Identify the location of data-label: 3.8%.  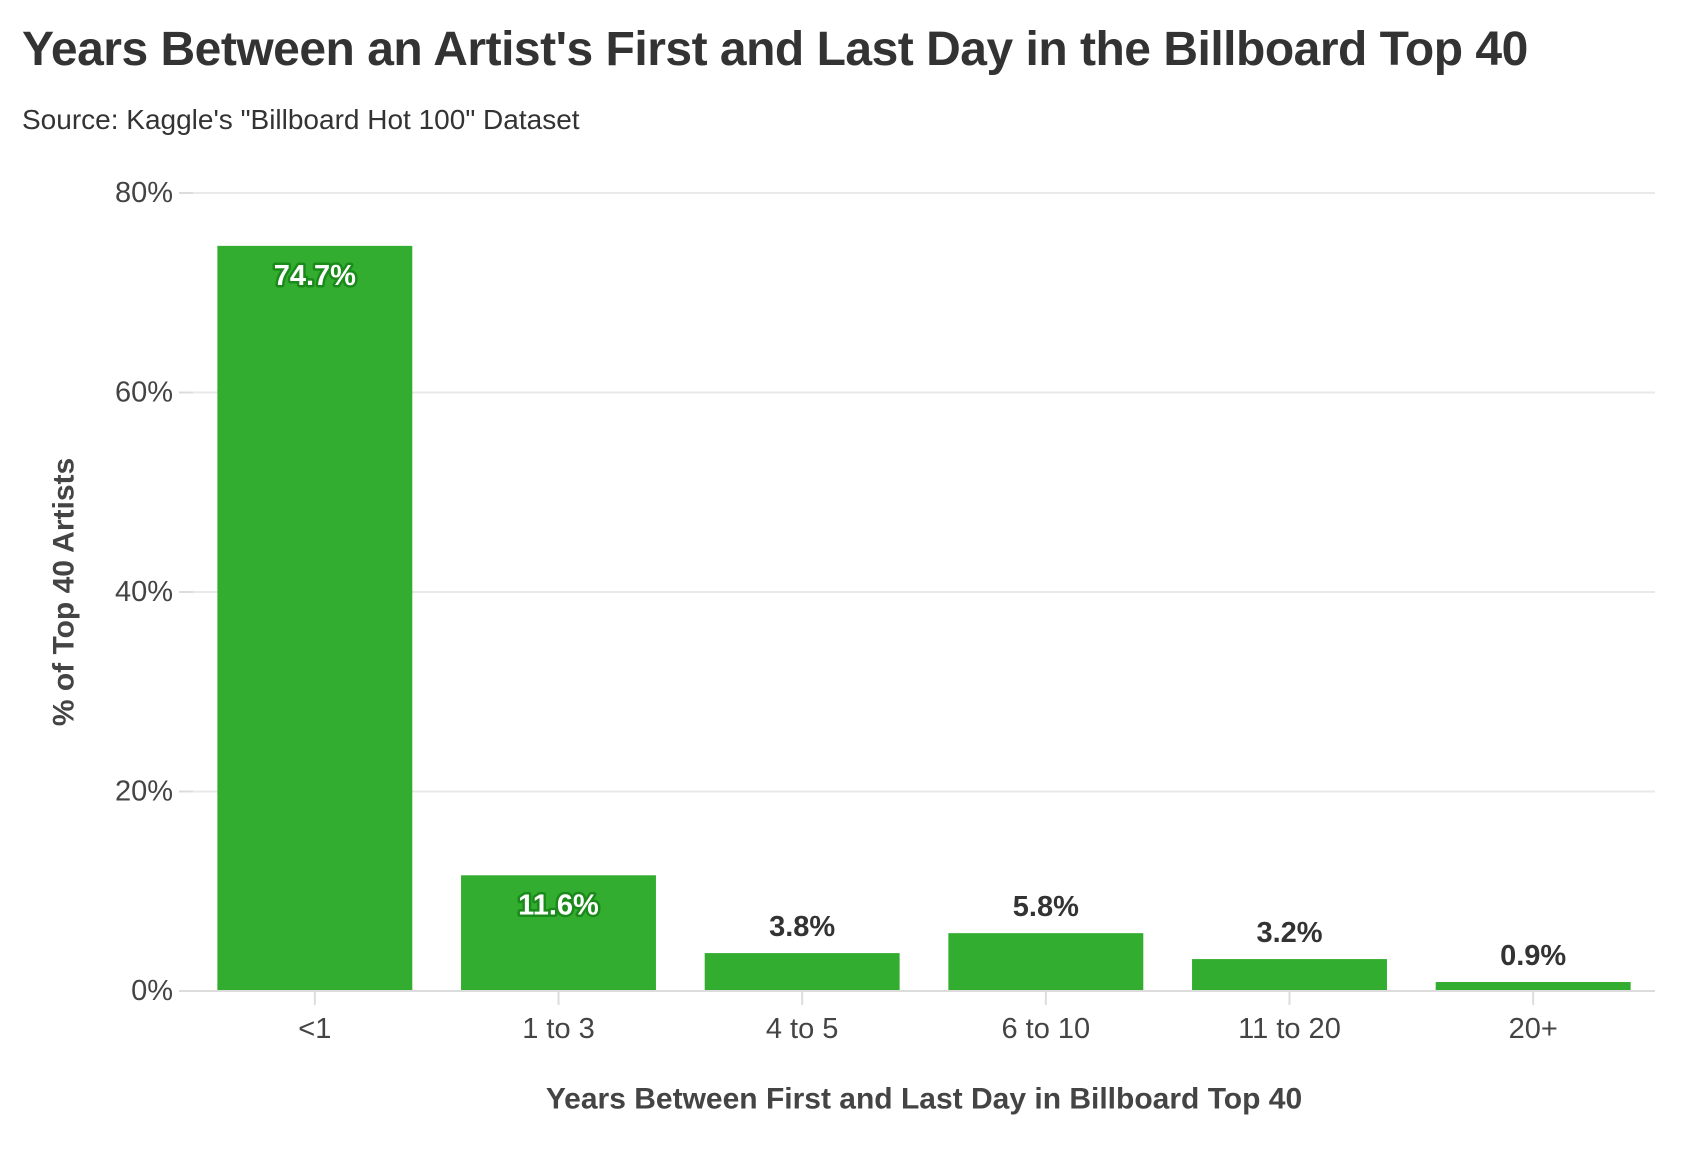
(802, 927).